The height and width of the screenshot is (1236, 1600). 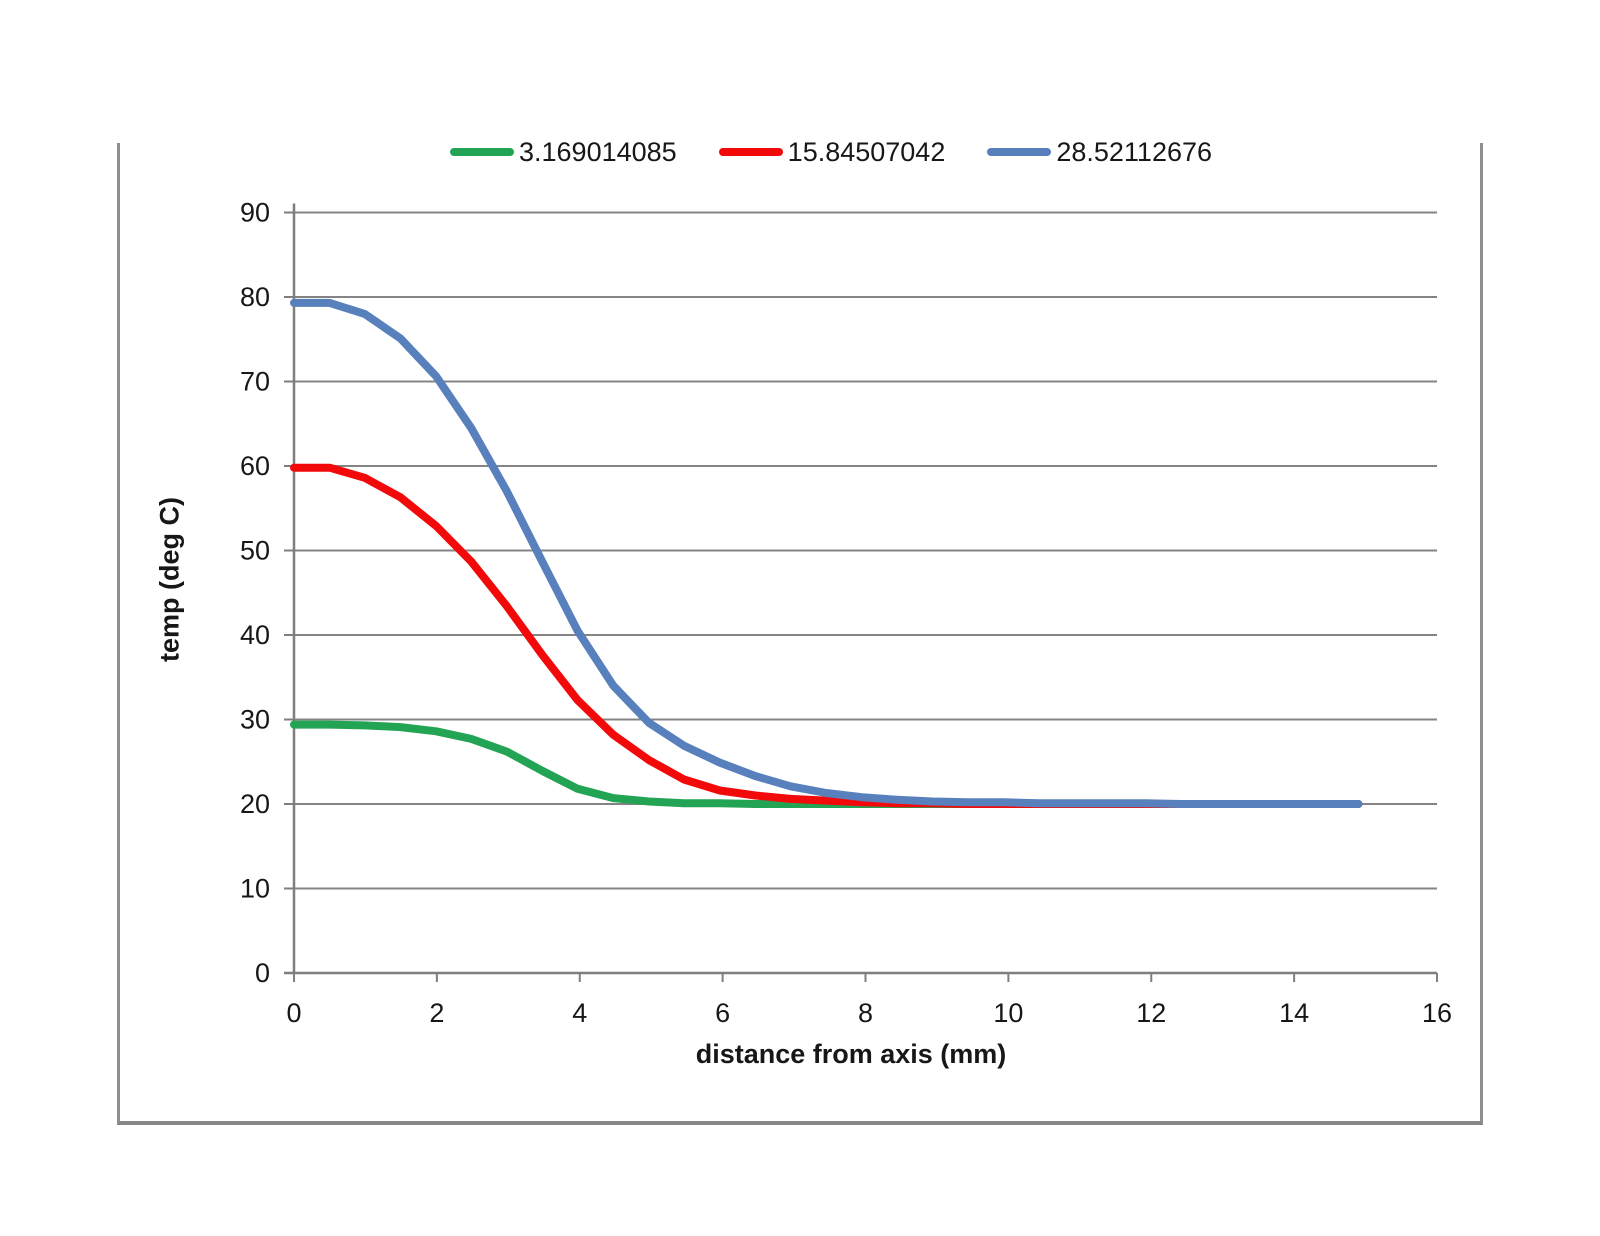 What do you see at coordinates (1294, 1013) in the screenshot?
I see `x-tick-label-14: 14` at bounding box center [1294, 1013].